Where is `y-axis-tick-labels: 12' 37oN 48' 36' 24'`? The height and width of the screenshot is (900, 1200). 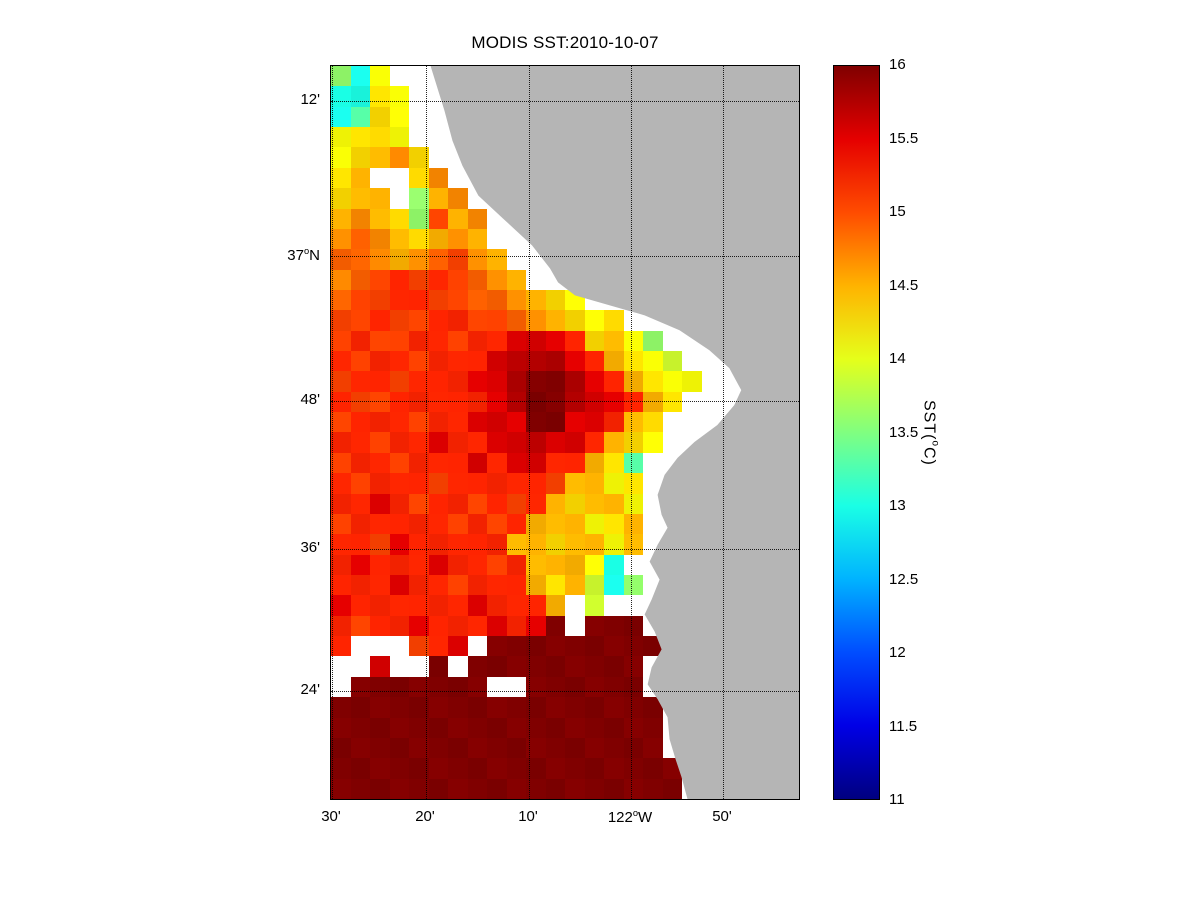
y-axis-tick-labels: 12' 37oN 48' 36' 24' is located at coordinates (276, 432).